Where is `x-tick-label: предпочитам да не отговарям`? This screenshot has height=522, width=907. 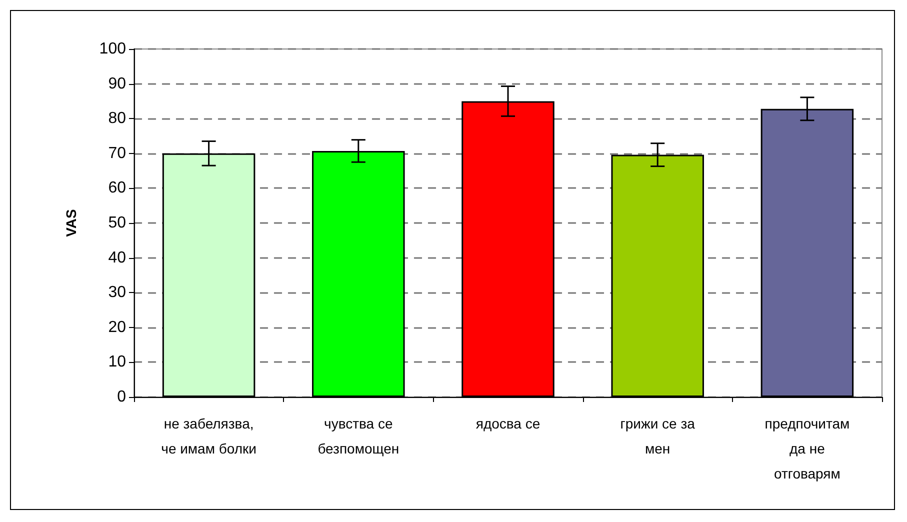 x-tick-label: предпочитам да не отговарям is located at coordinates (807, 449).